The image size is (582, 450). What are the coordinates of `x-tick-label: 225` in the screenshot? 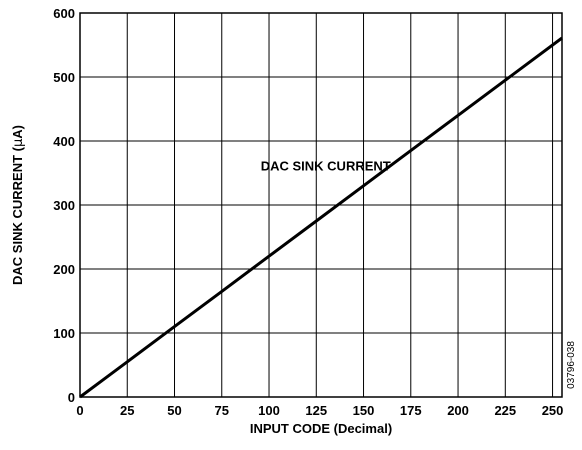 It's located at (505, 410).